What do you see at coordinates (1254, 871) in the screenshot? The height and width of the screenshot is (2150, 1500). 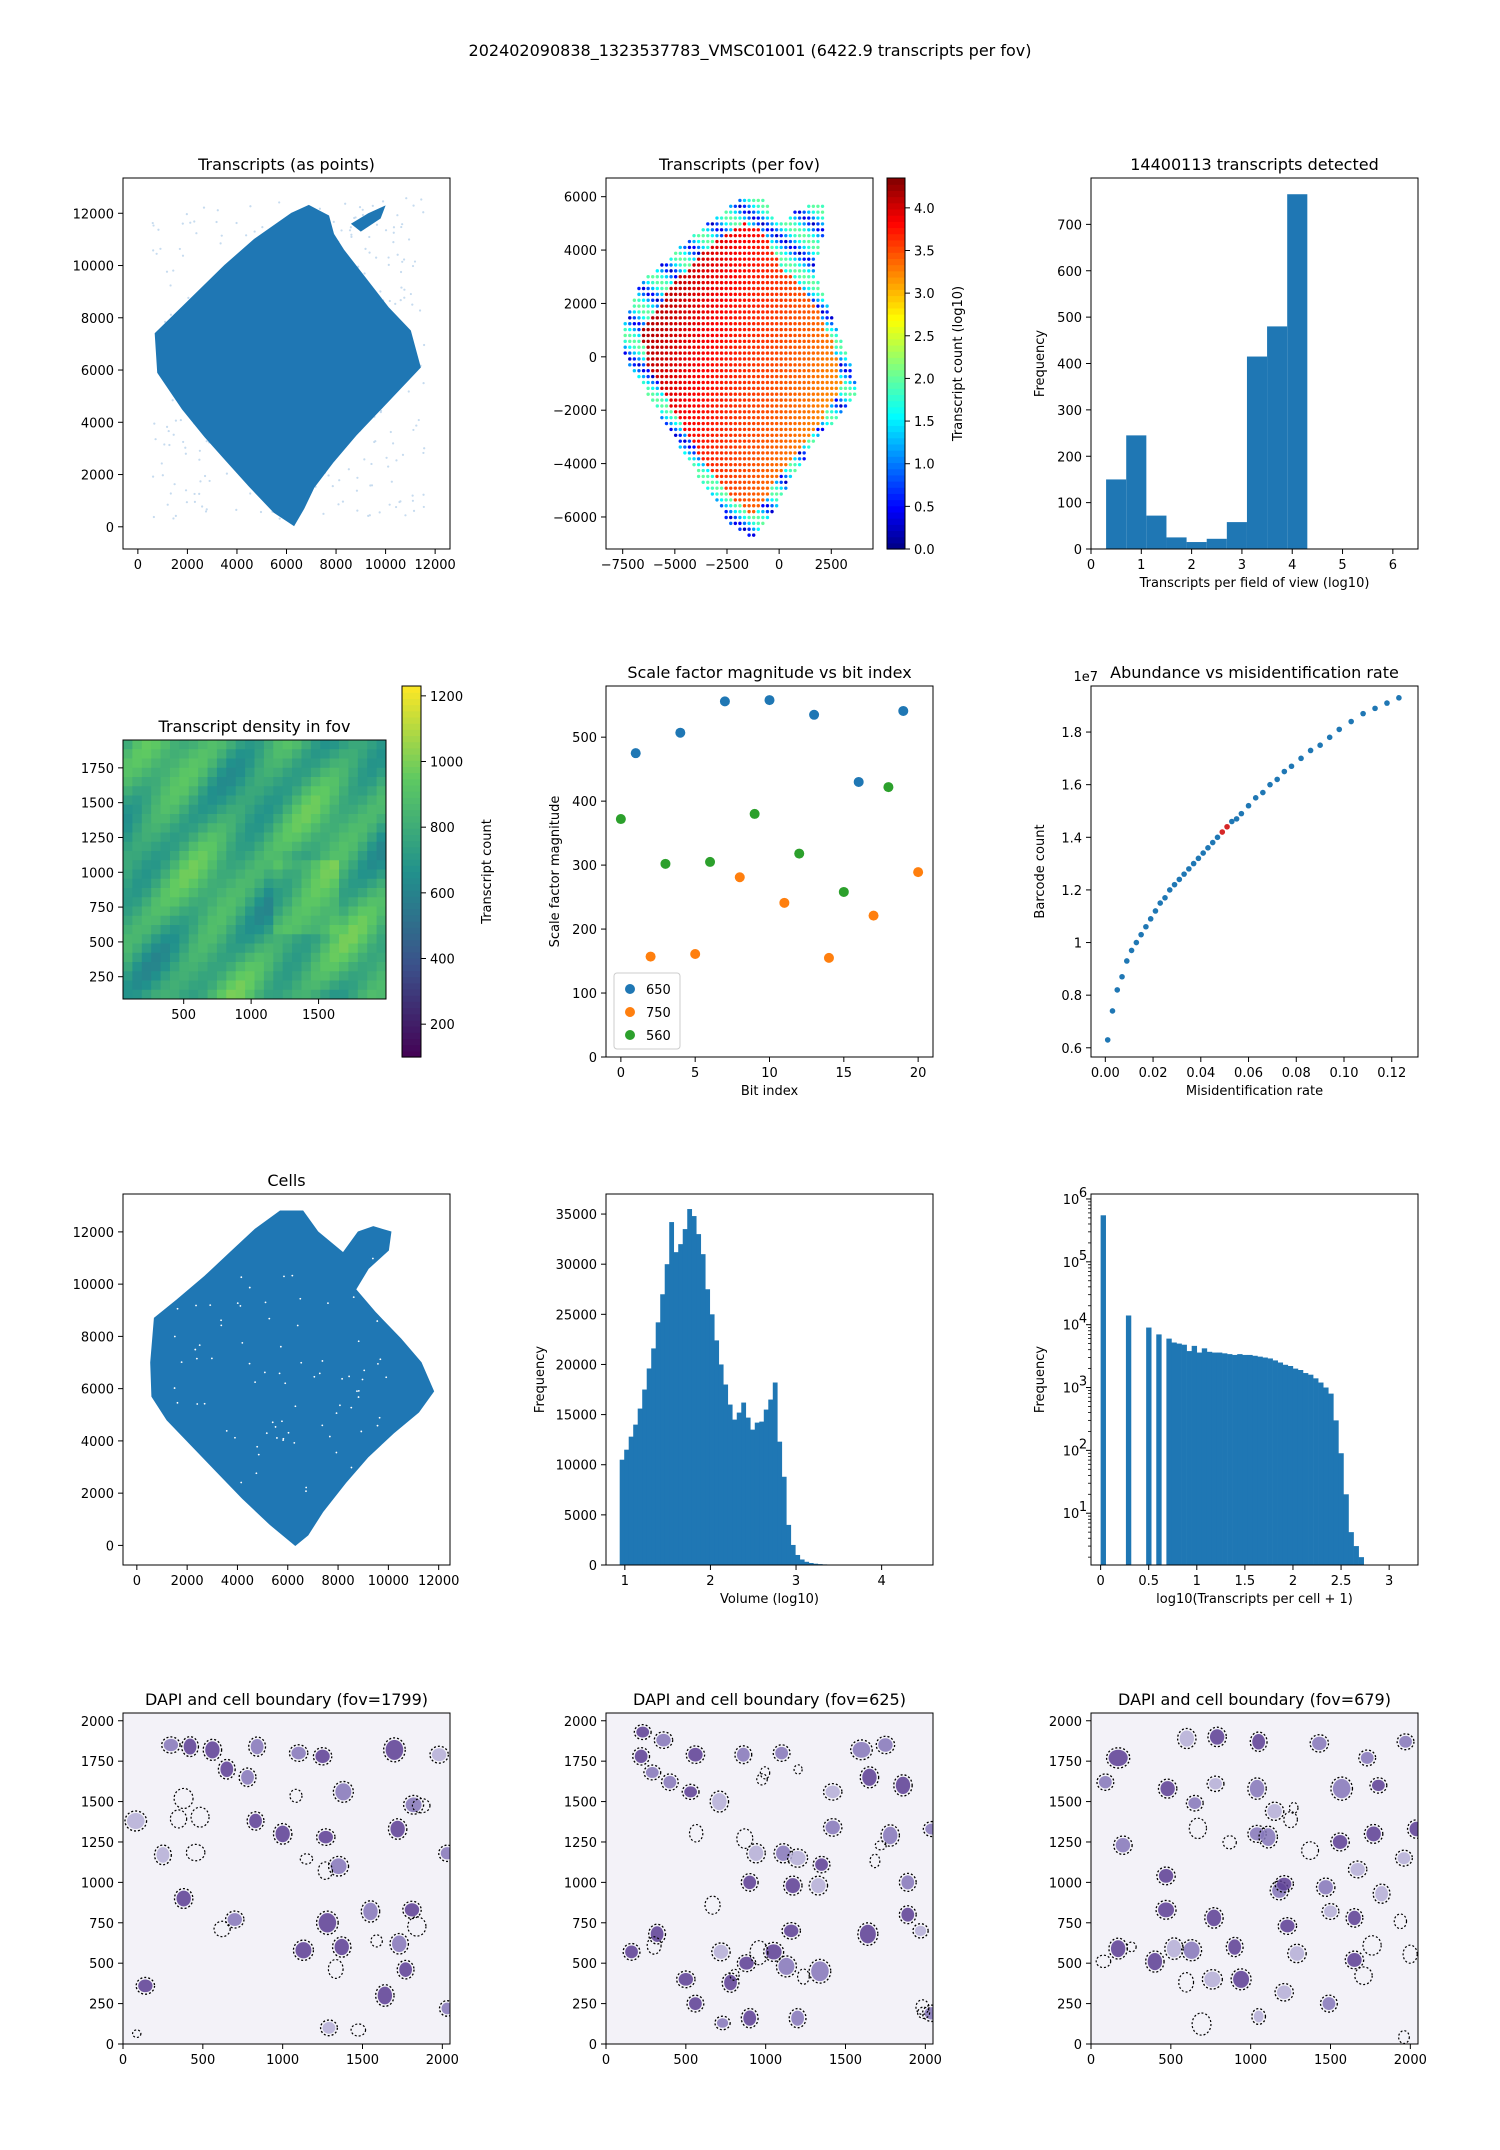 I see `axes-frame` at bounding box center [1254, 871].